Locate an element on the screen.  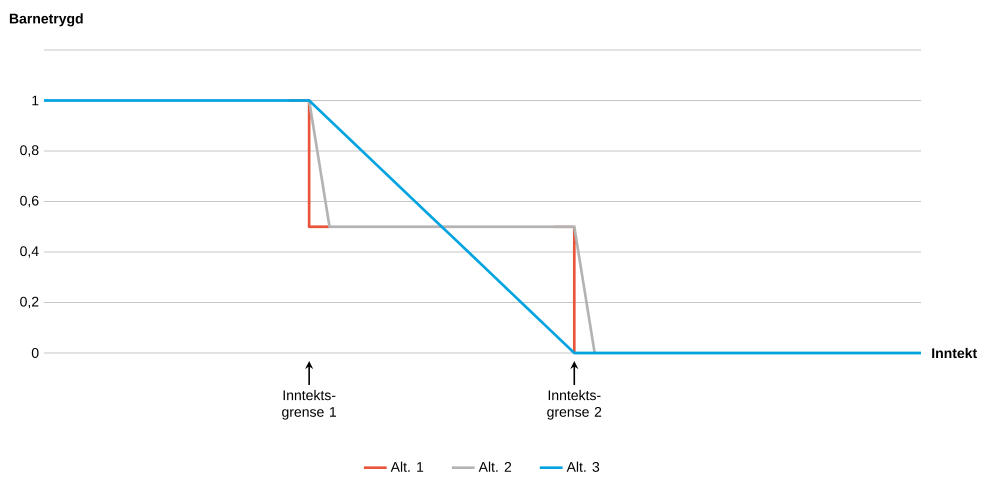
legend-label: Alt. 3 is located at coordinates (583, 467).